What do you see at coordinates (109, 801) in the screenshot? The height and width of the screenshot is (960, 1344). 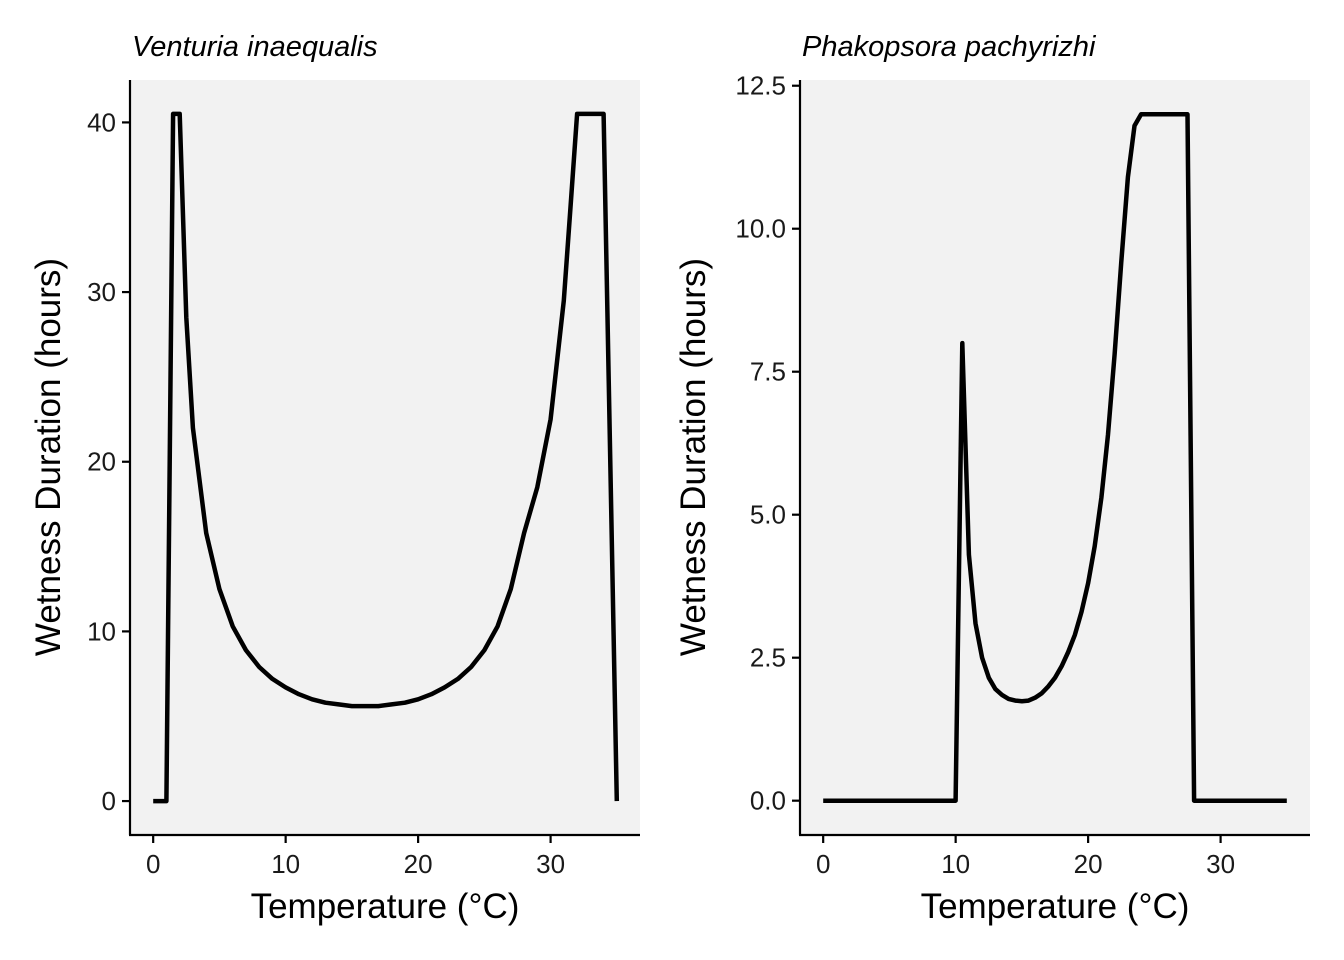 I see `y-tick-label: 0` at bounding box center [109, 801].